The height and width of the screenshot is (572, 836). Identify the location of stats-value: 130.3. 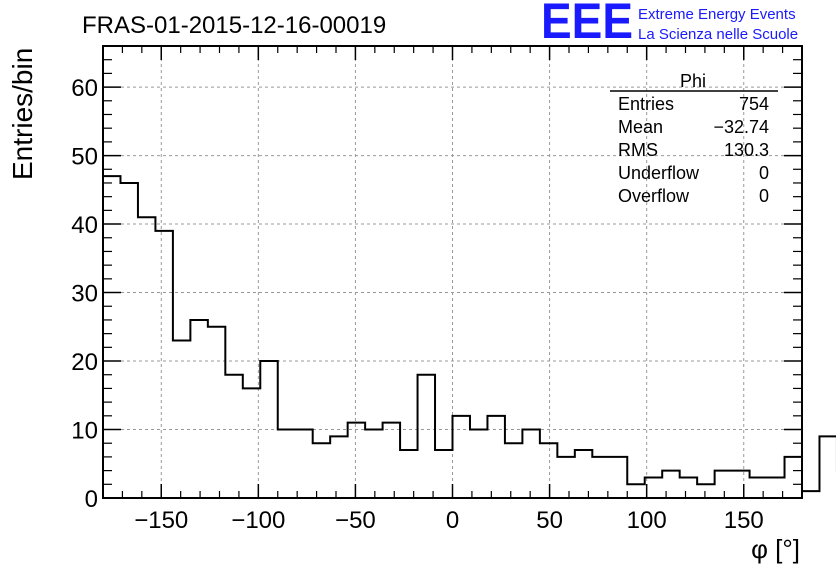
(746, 150).